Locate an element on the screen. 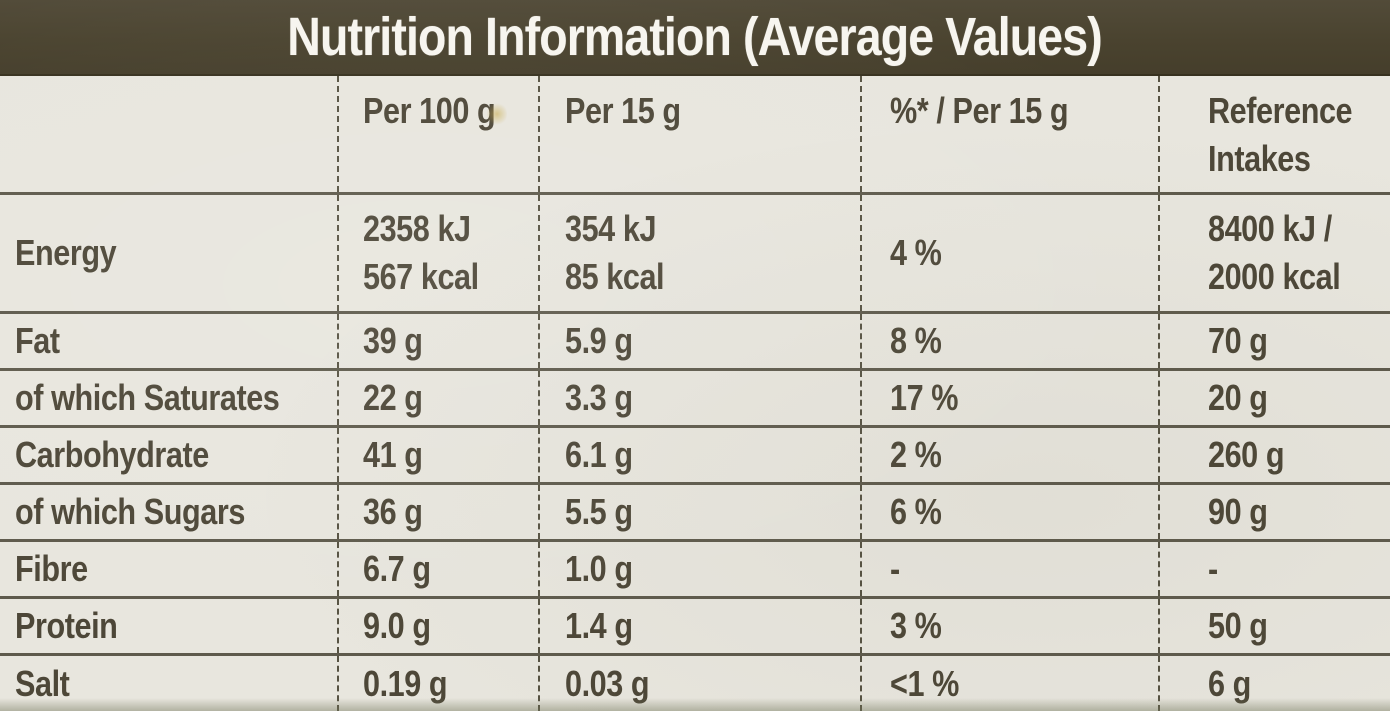 The width and height of the screenshot is (1390, 711). cell-text: <1 % is located at coordinates (924, 683).